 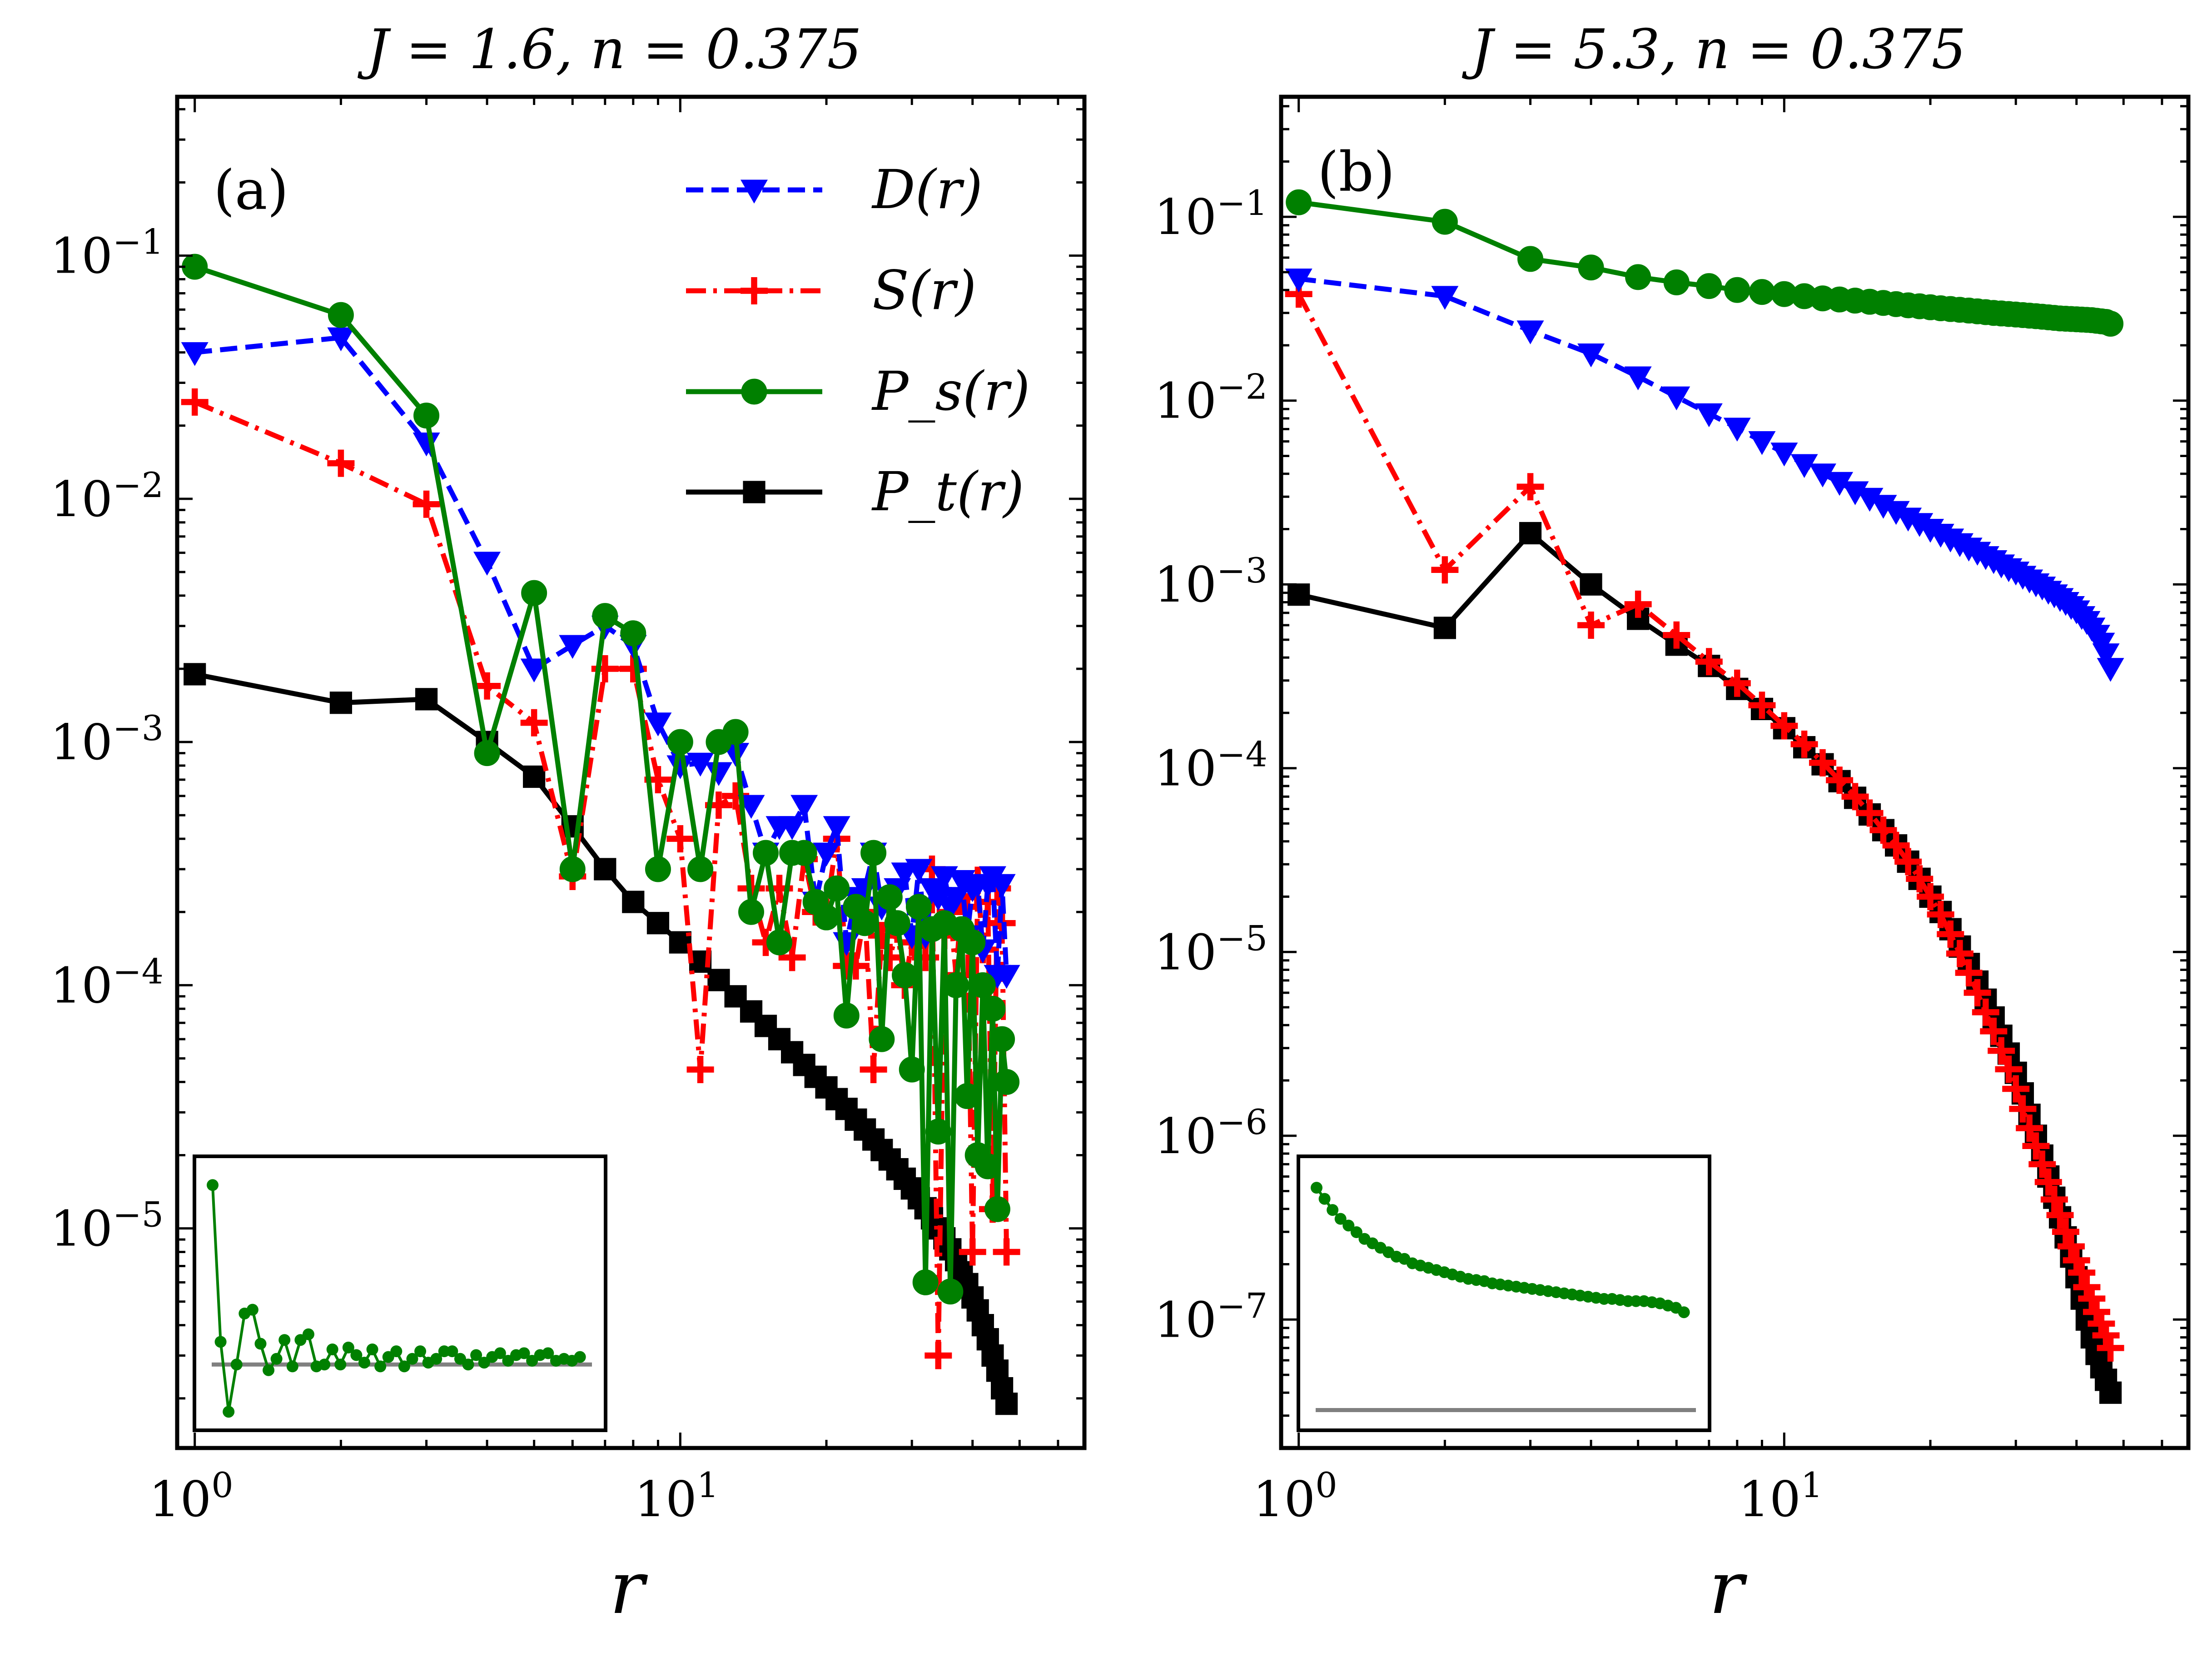 I want to click on series-psr-markers, so click(x=1705, y=263).